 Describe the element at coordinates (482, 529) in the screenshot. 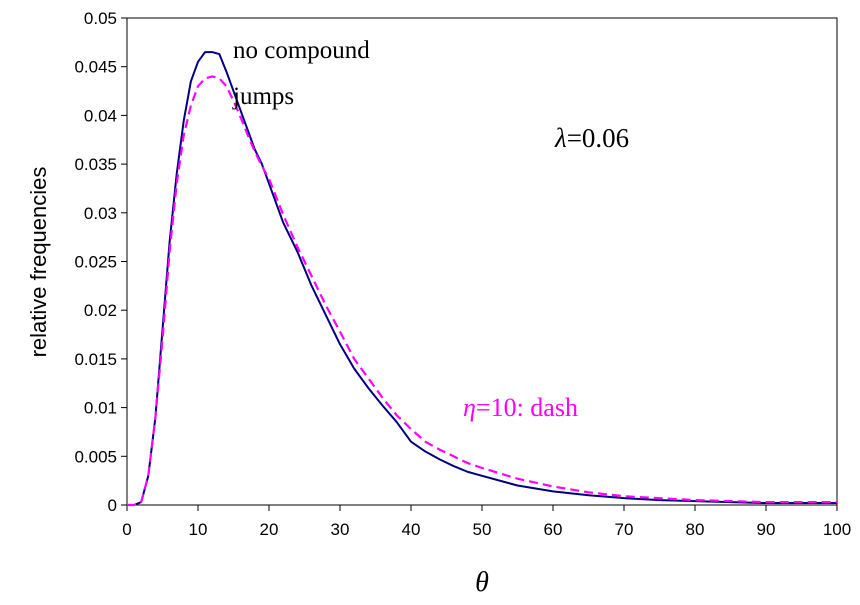

I see `x-tick-label: 50` at that location.